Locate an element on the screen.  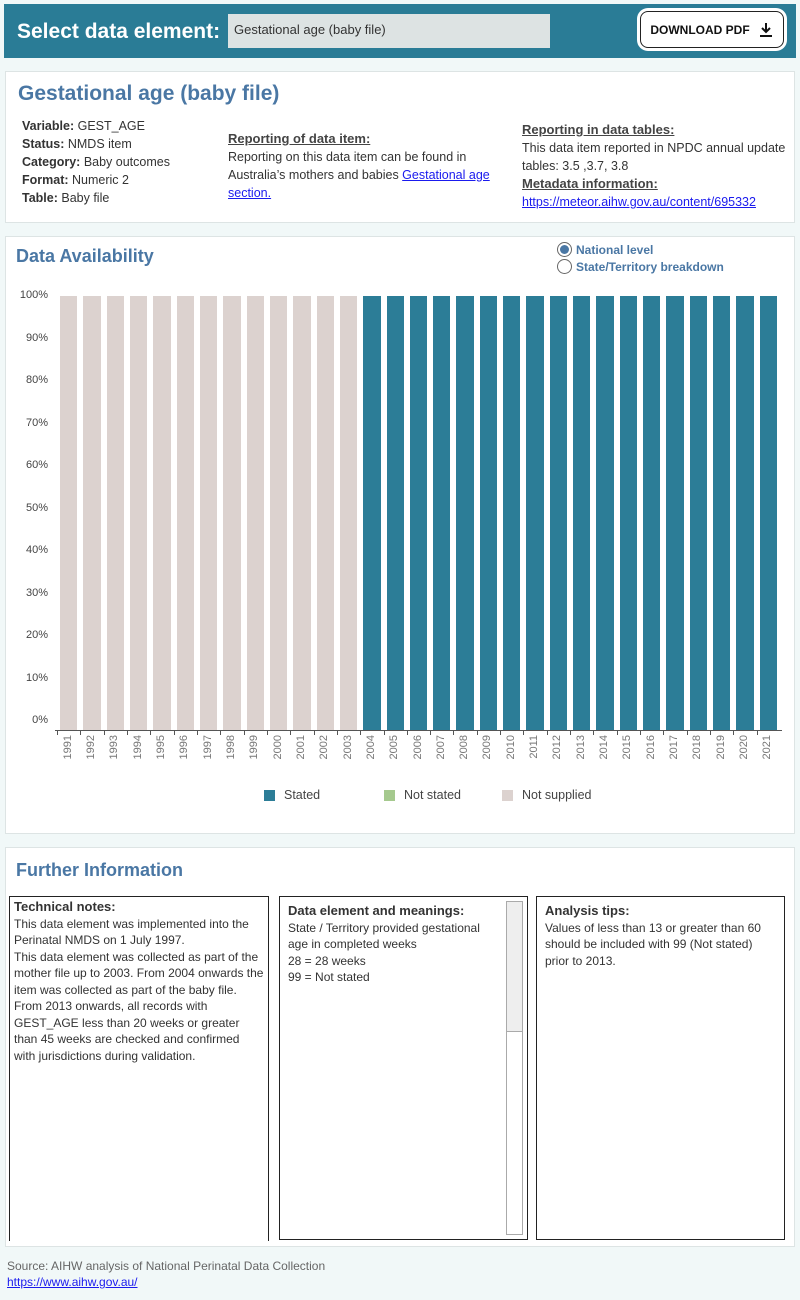
y-tick-label: 90% is located at coordinates (36, 337).